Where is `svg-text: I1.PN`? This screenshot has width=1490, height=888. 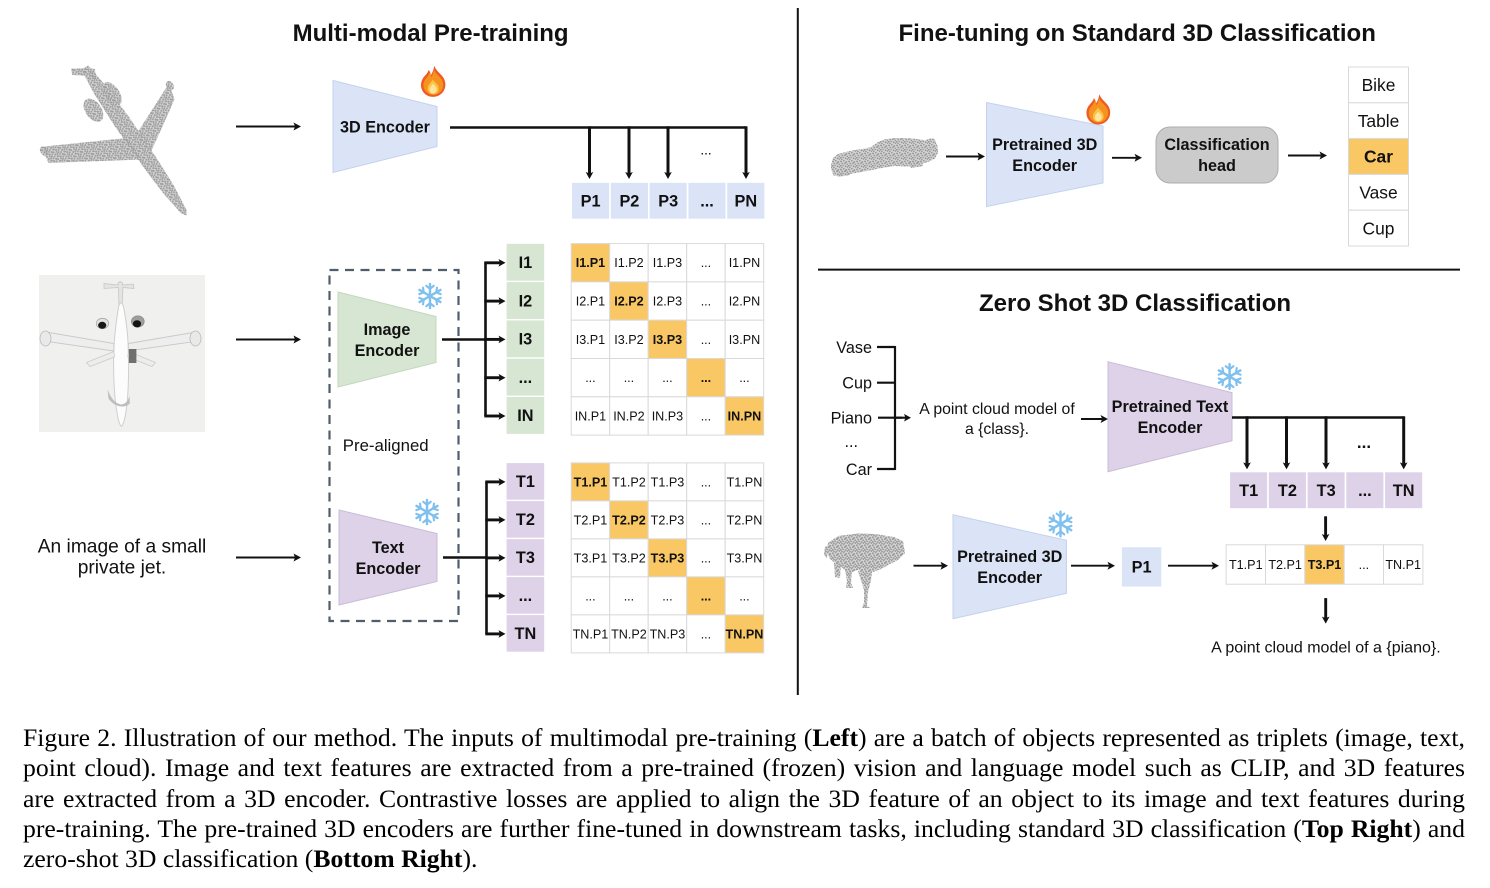 svg-text: I1.PN is located at coordinates (745, 263).